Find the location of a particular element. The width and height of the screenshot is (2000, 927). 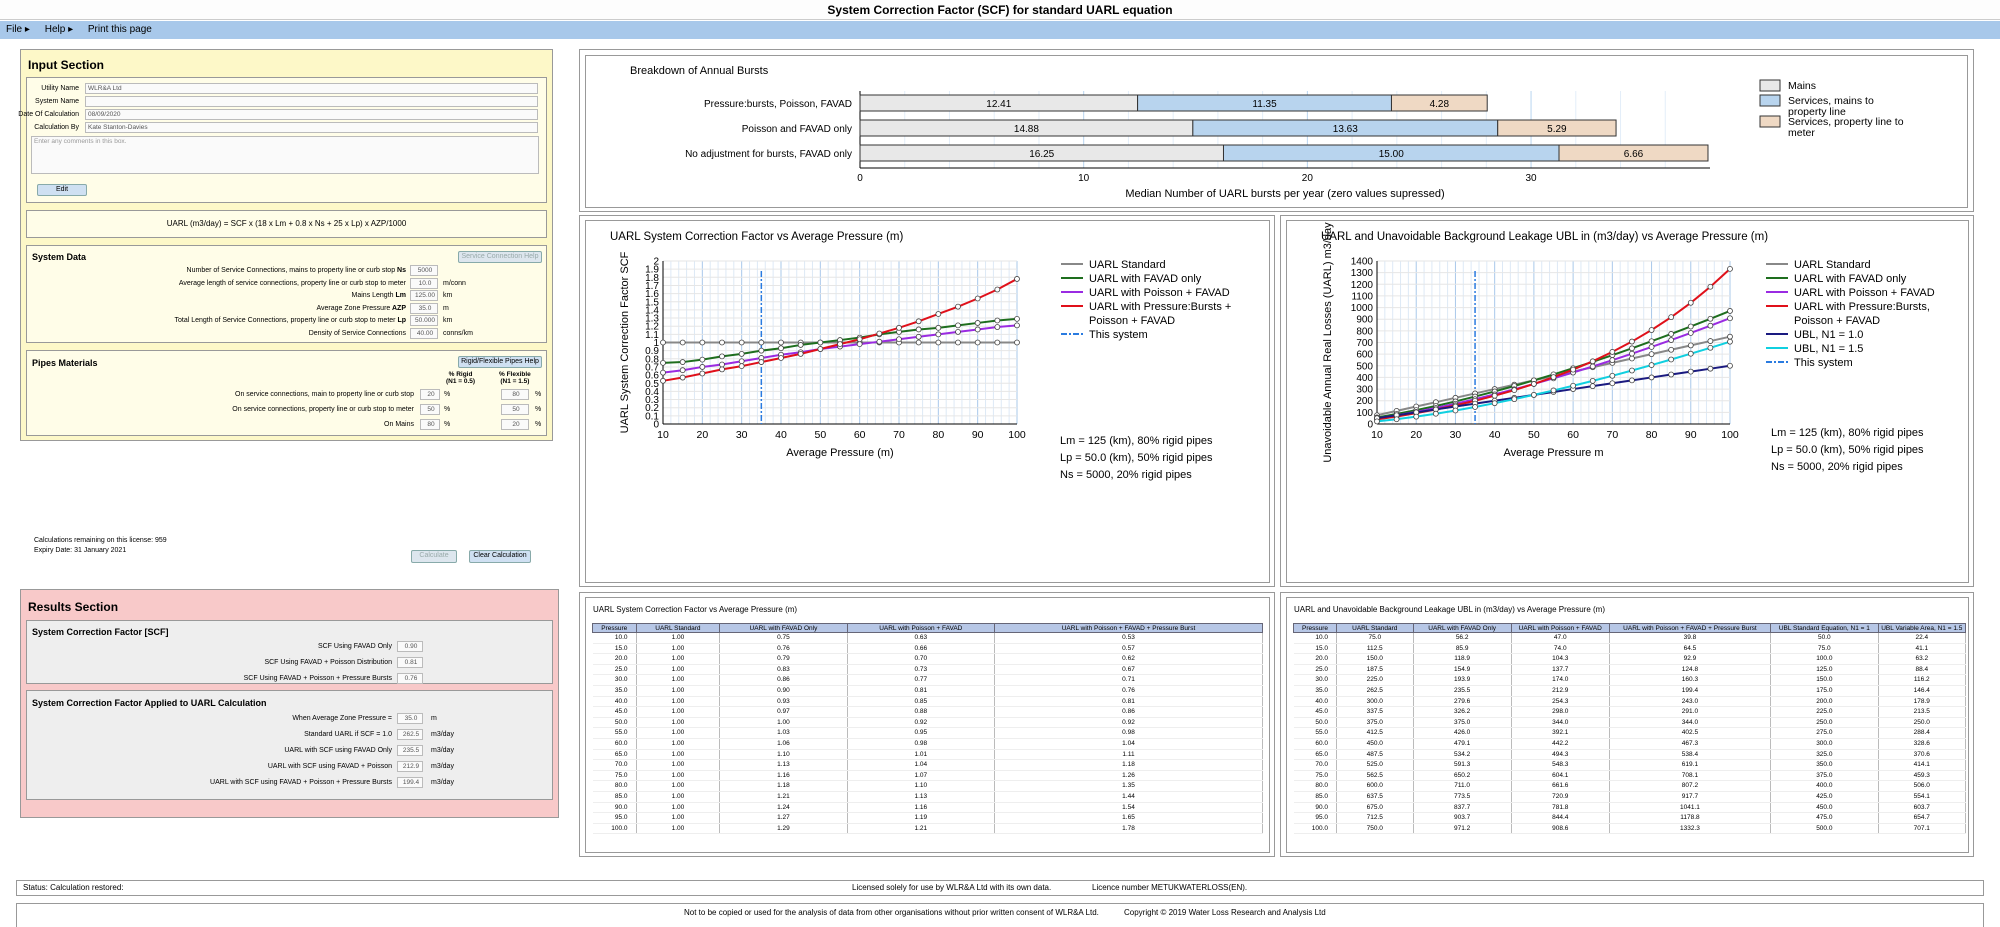

system-row-input: 35.0 is located at coordinates (424, 308).